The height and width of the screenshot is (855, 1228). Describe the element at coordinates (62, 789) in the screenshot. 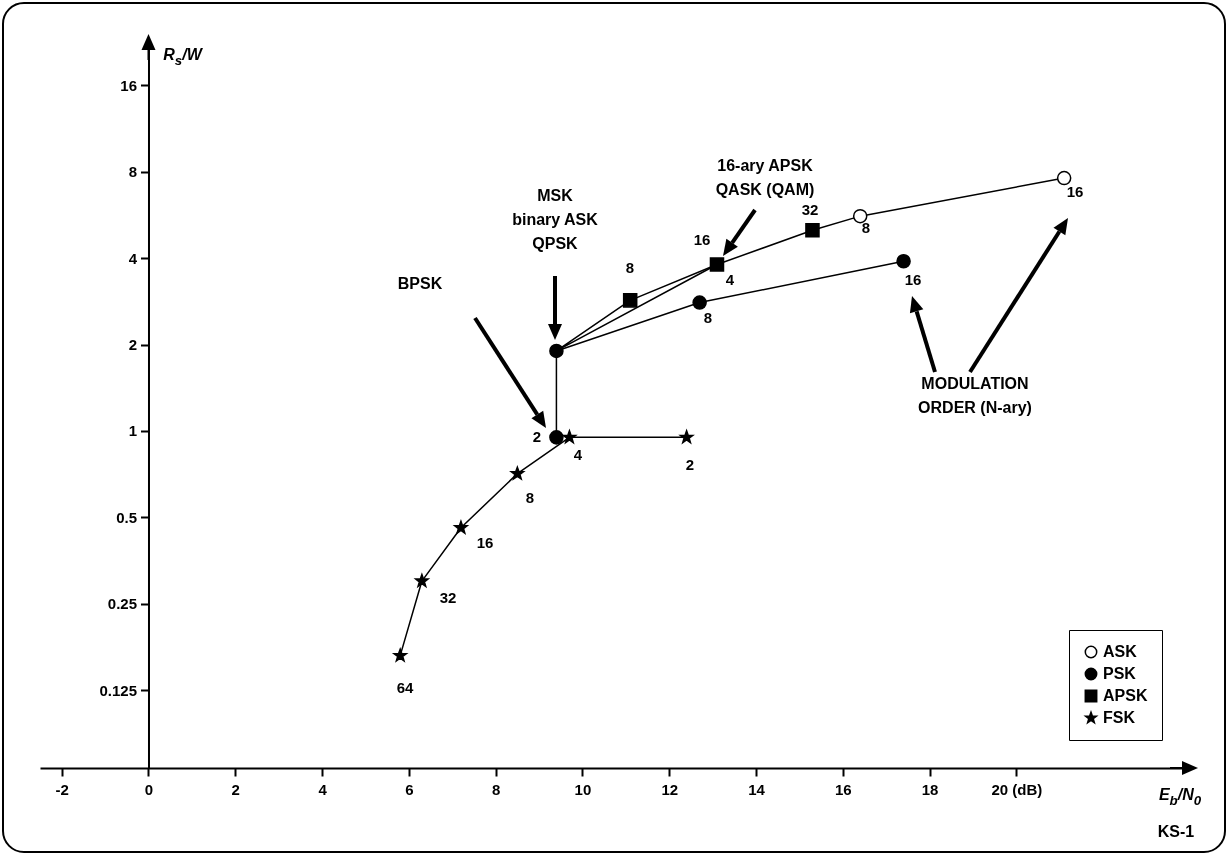

I see `x-tick-label: -2` at that location.